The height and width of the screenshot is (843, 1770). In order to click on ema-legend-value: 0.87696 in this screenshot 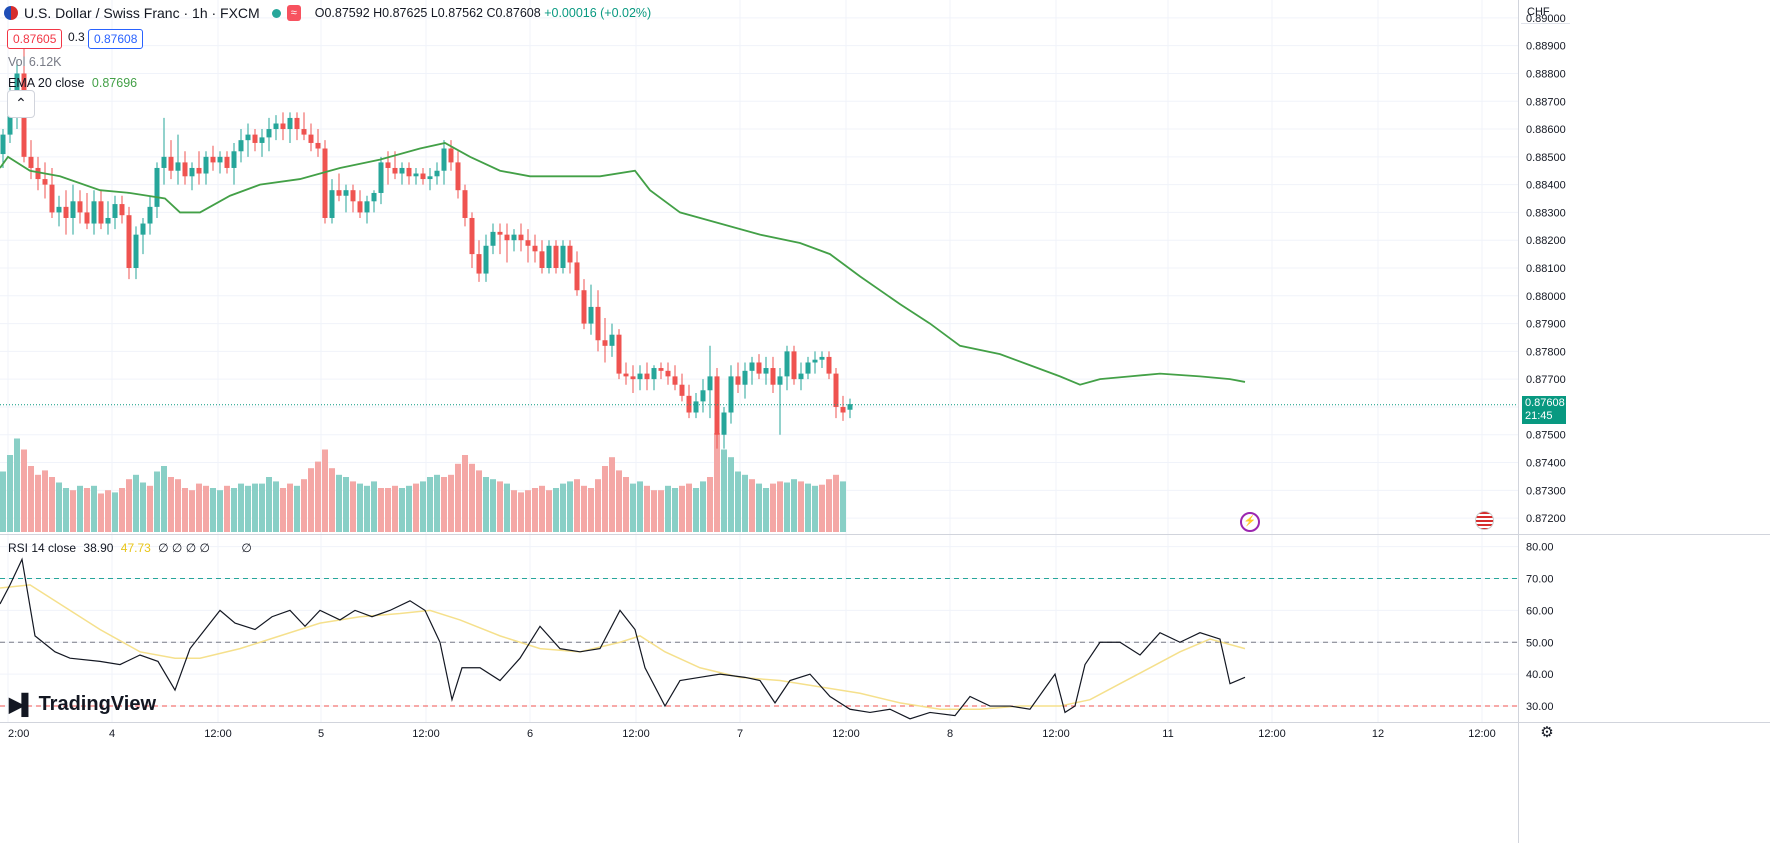, I will do `click(114, 83)`.